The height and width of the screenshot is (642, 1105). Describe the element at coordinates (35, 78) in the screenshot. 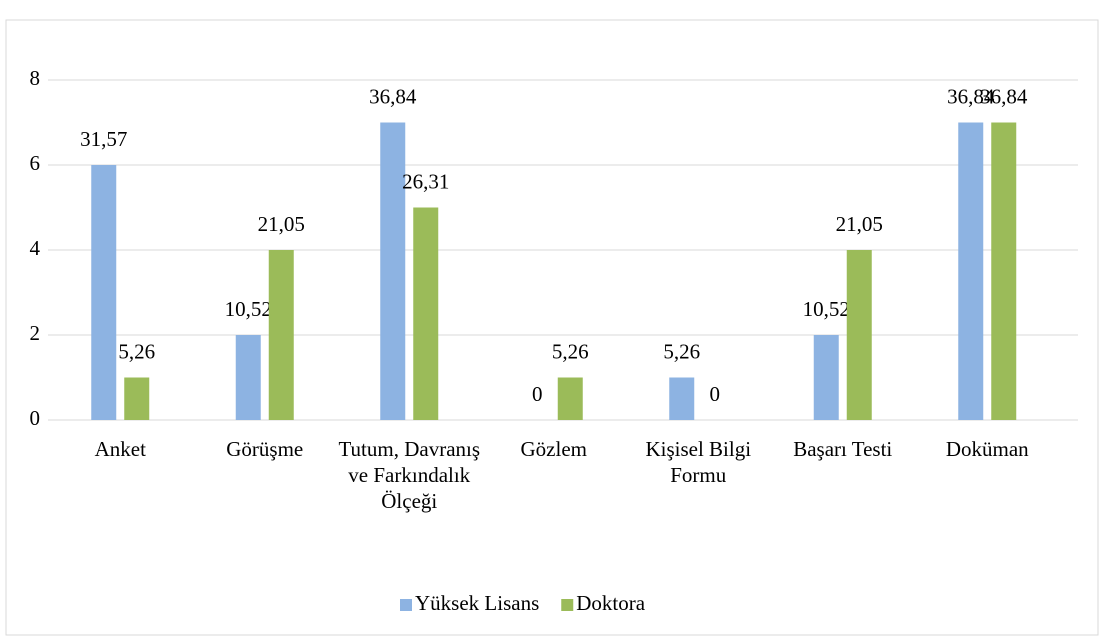

I see `y-tick-label: 8` at that location.